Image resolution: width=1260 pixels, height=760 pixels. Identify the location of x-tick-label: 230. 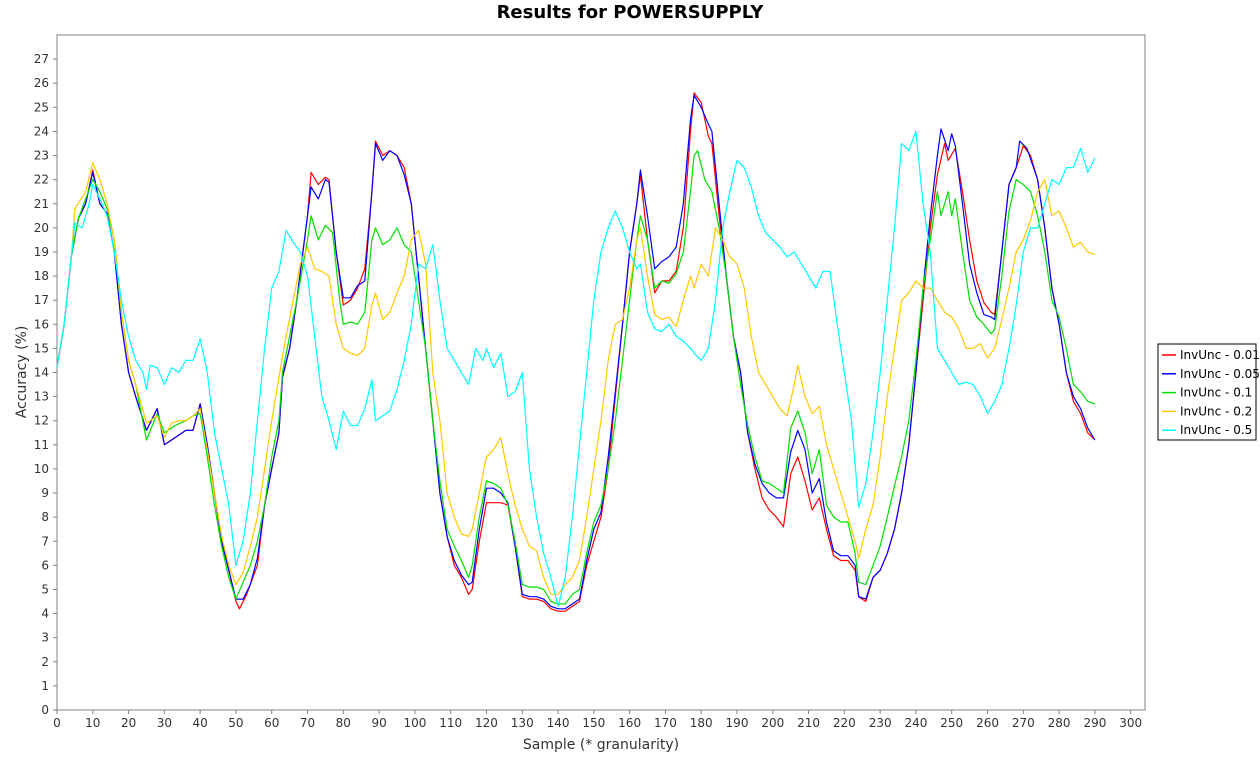
(880, 723).